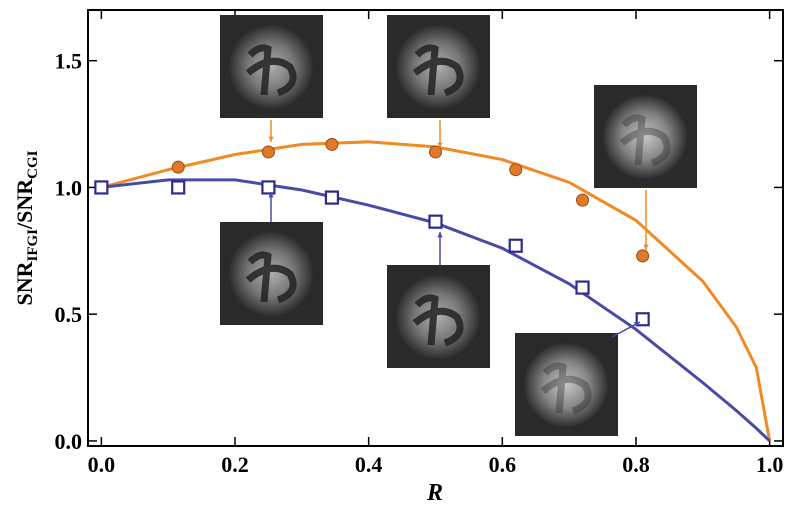  What do you see at coordinates (369, 464) in the screenshot?
I see `x-tick-label: 0.4` at bounding box center [369, 464].